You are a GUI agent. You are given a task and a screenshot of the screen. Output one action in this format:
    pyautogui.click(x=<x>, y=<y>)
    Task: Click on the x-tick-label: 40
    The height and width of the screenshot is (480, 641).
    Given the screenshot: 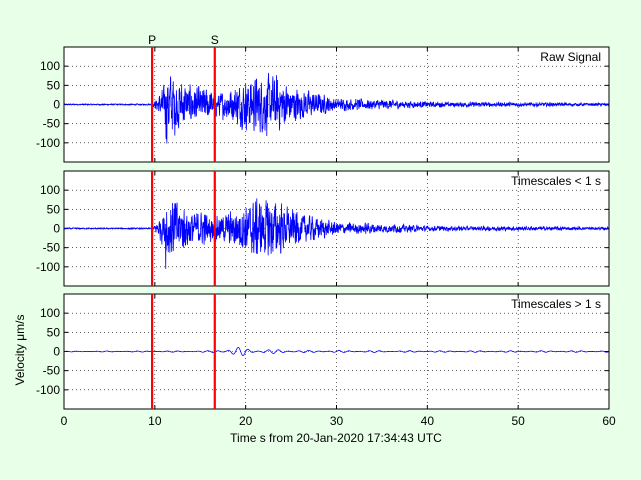 What is the action you would take?
    pyautogui.click(x=428, y=421)
    